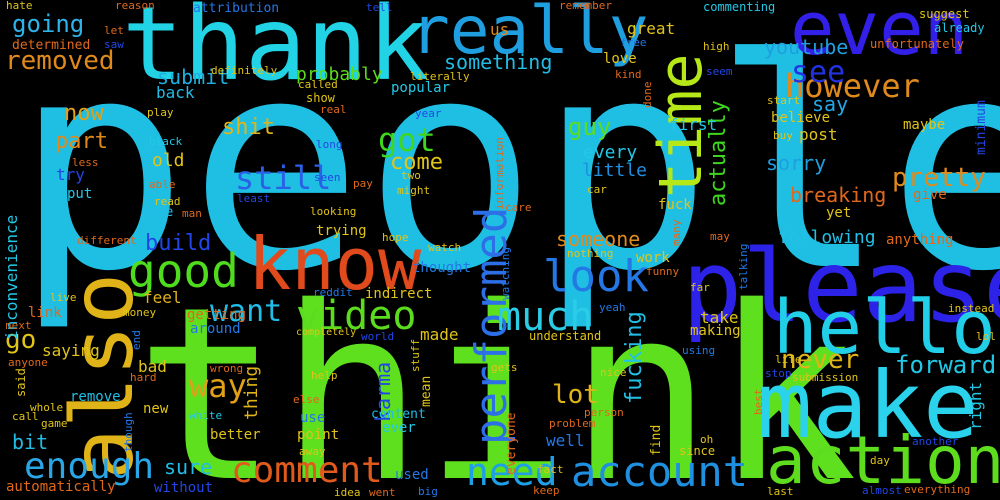 The image size is (1000, 500). Describe the element at coordinates (598, 239) in the screenshot. I see `word-someone: someone` at that location.